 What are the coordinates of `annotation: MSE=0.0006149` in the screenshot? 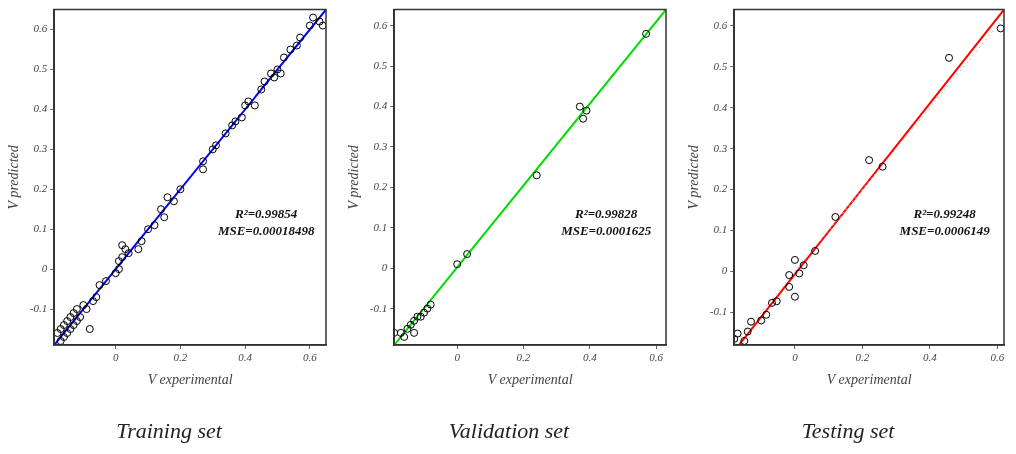 It's located at (944, 230).